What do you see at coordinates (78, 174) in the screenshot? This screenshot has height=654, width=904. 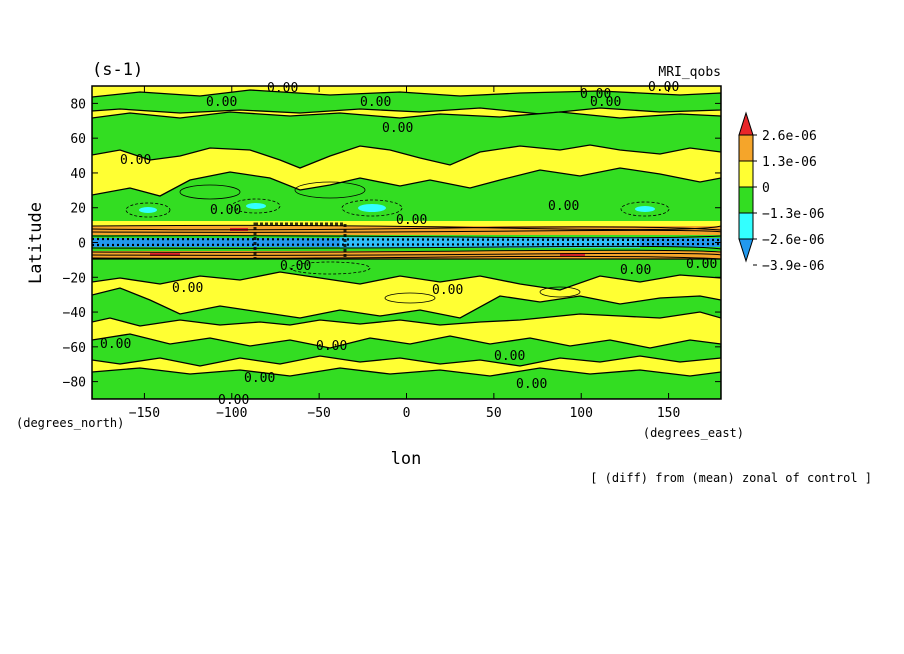 I see `y-tick-label: 40` at bounding box center [78, 174].